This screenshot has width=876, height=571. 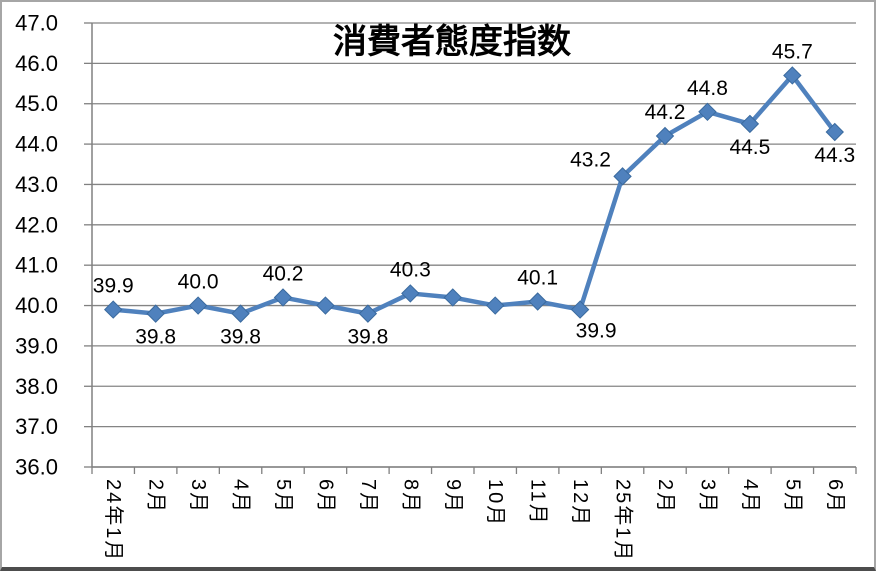 I want to click on y-tick-label: 42.0, so click(x=36, y=224).